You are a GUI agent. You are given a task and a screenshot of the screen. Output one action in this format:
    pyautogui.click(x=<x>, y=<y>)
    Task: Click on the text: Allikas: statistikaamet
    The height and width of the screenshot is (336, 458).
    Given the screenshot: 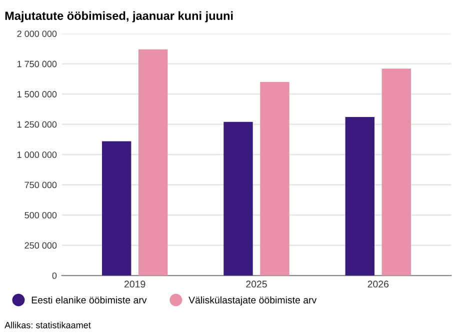 What is the action you would take?
    pyautogui.click(x=47, y=325)
    